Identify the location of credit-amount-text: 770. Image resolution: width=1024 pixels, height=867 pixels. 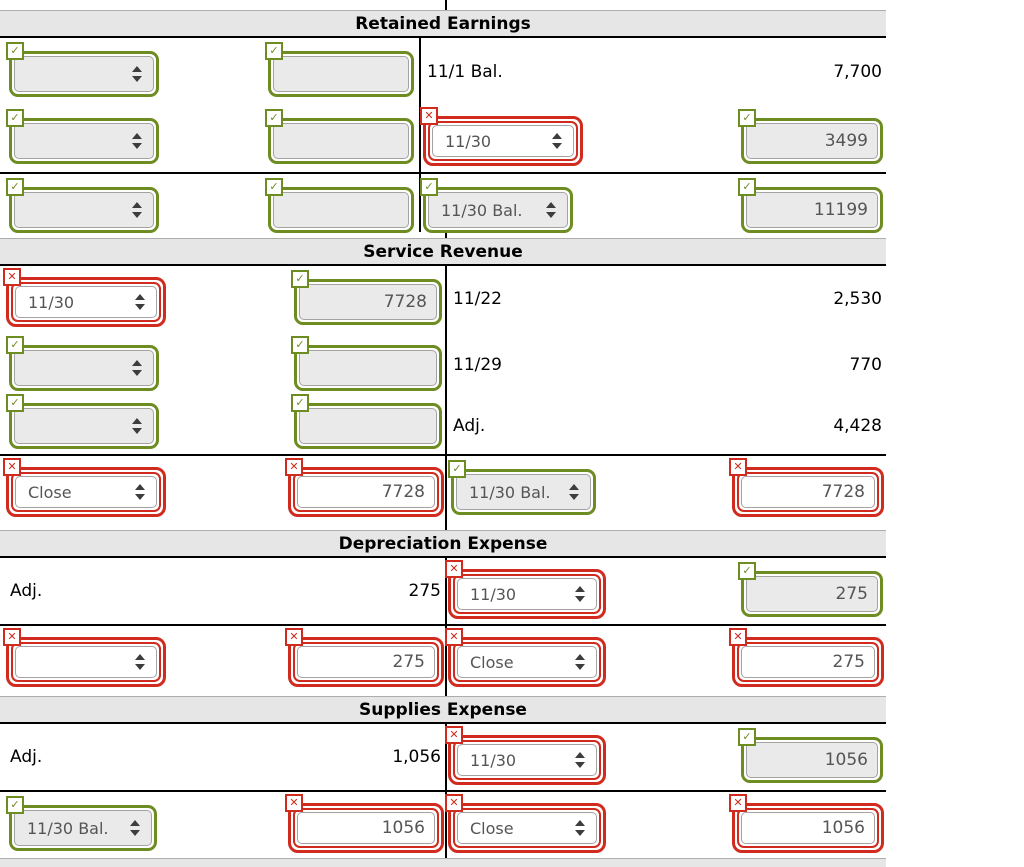
(865, 365).